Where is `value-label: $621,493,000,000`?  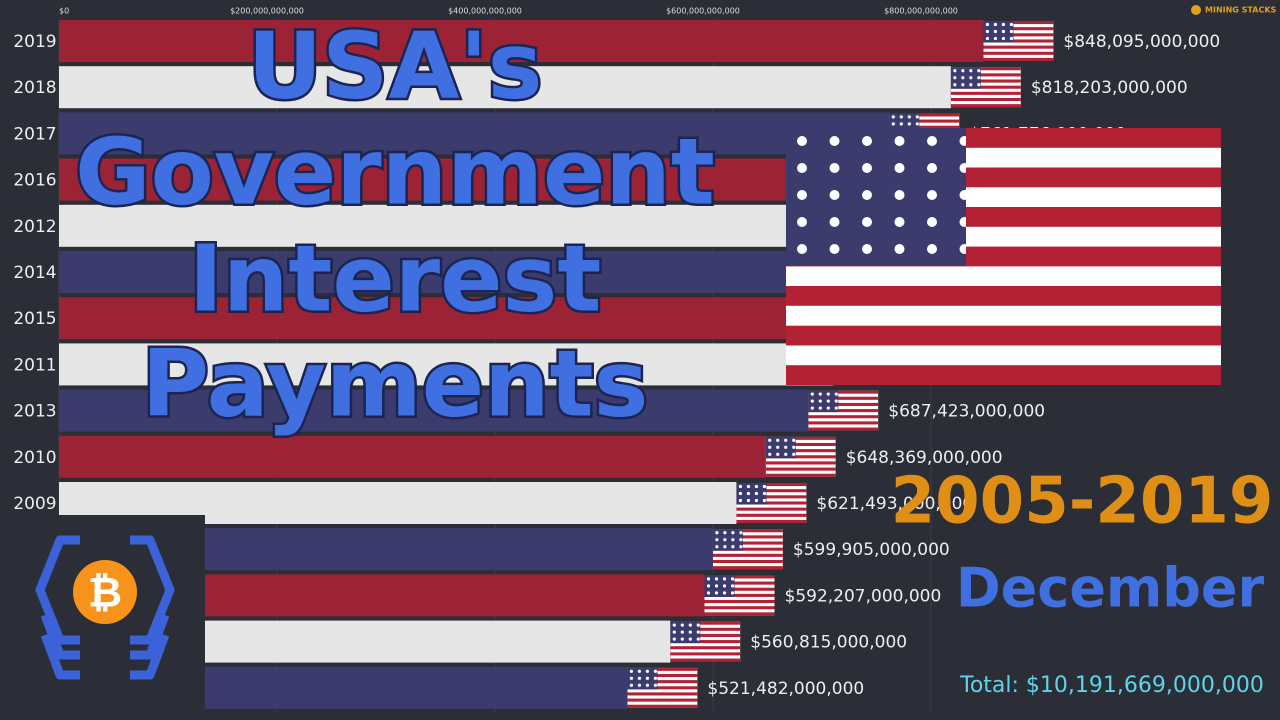
value-label: $621,493,000,000 is located at coordinates (894, 504).